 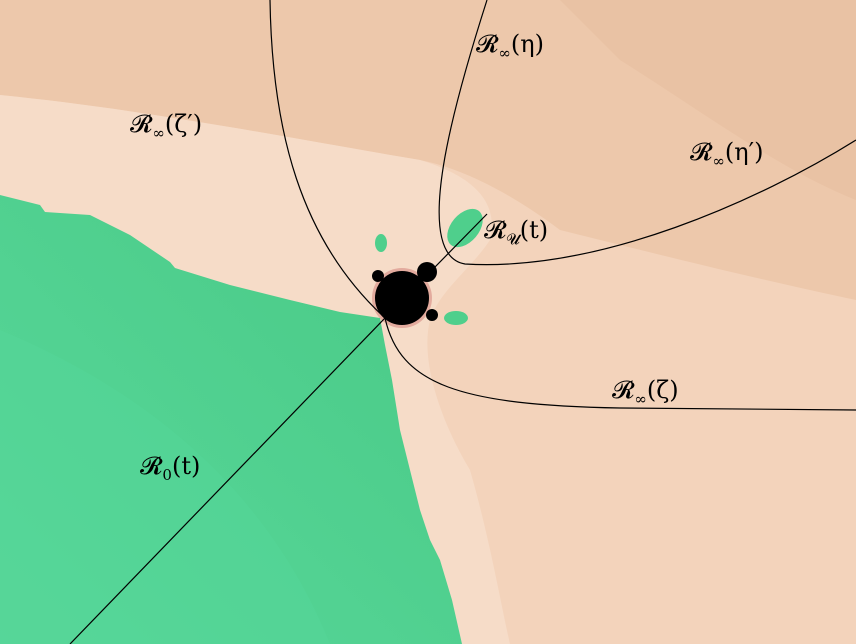 What do you see at coordinates (516, 232) in the screenshot?
I see `ray-label: 𝓡𝓤(t)` at bounding box center [516, 232].